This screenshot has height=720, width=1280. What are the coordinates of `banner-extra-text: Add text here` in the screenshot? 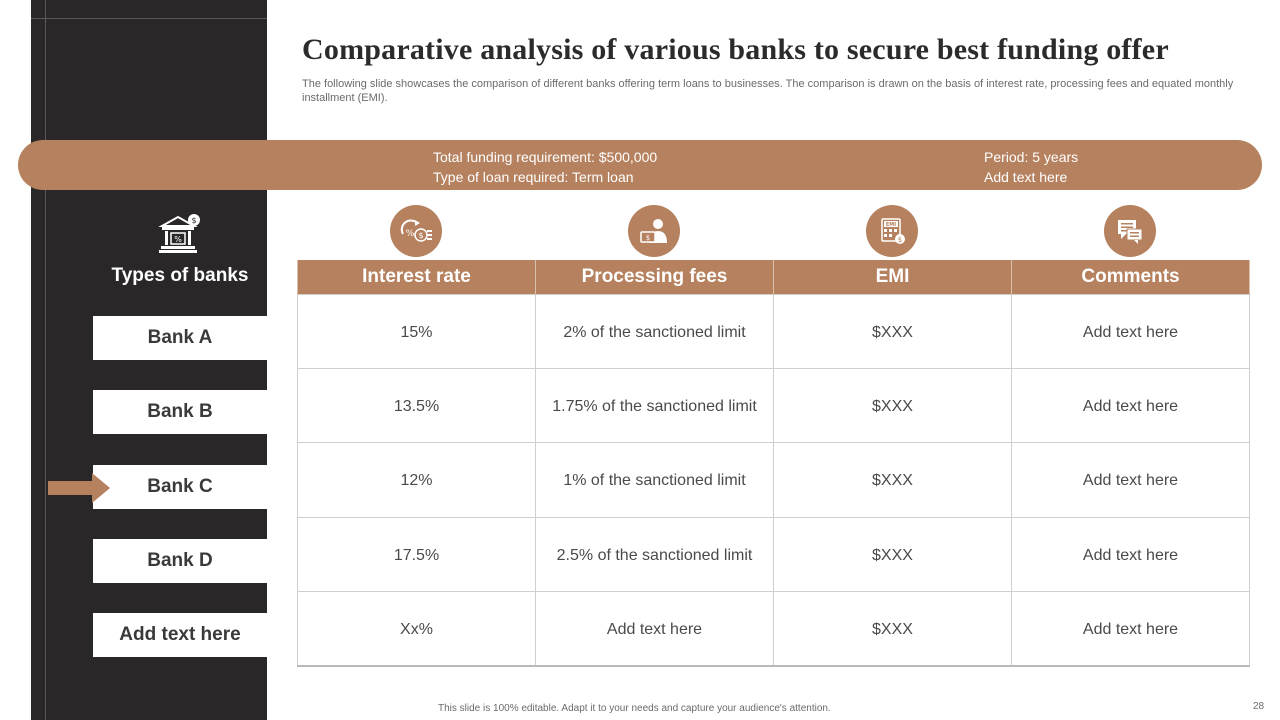 It's located at (1026, 177).